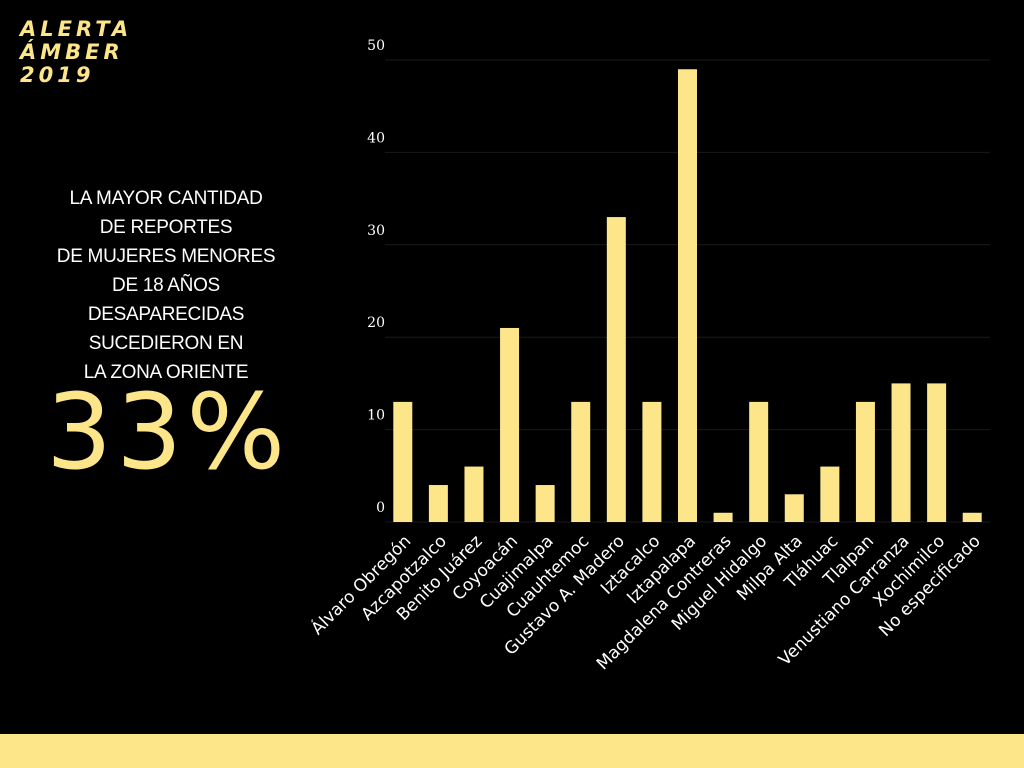 Image resolution: width=1024 pixels, height=768 pixels. I want to click on footer-band, so click(512, 751).